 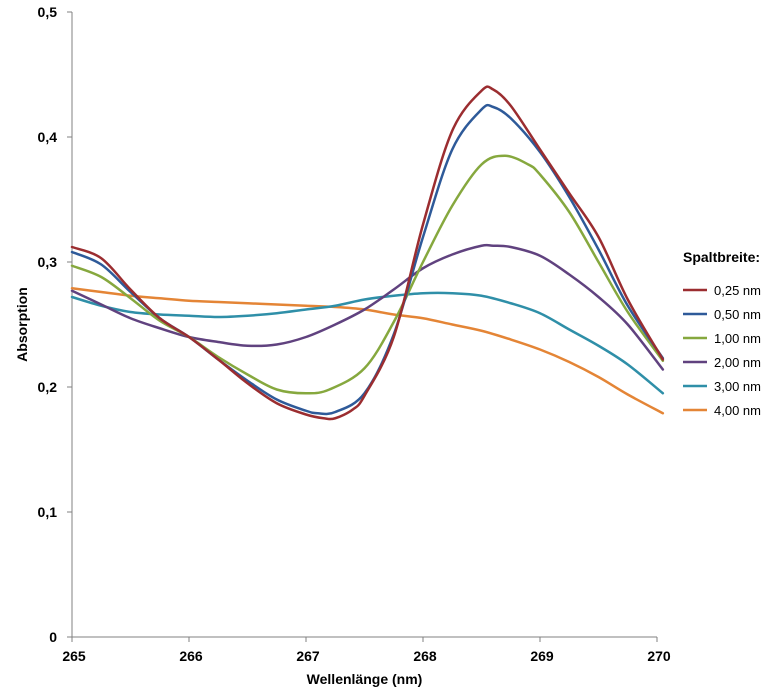 What do you see at coordinates (737, 314) in the screenshot?
I see `legend-label: 0,50 nm` at bounding box center [737, 314].